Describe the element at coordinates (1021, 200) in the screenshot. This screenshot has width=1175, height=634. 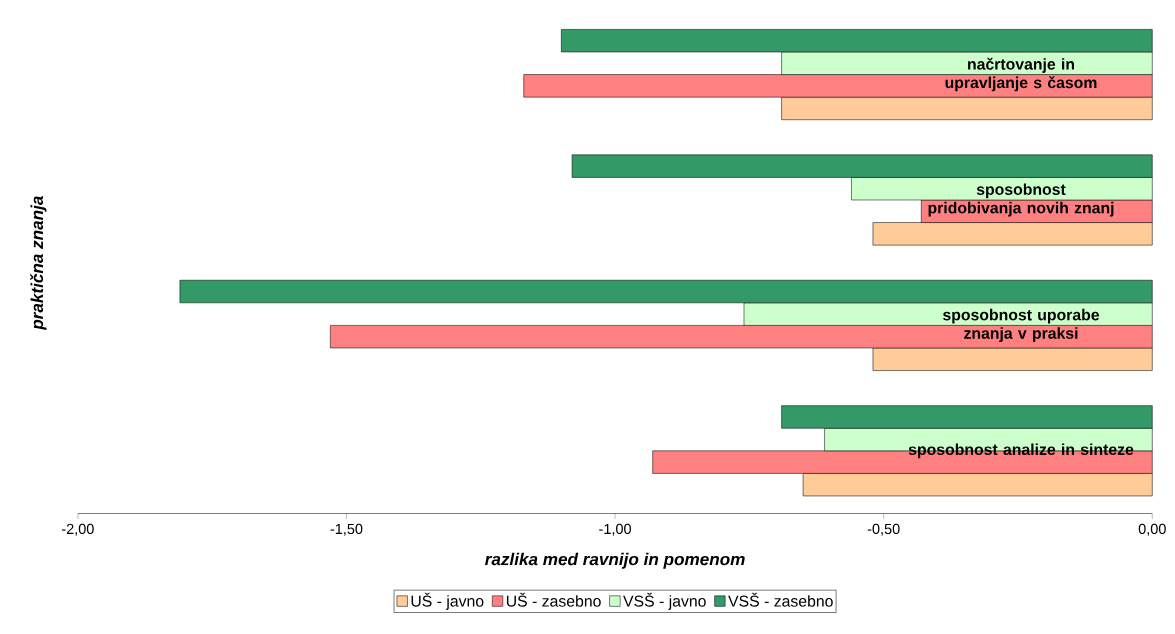
I see `y-tick-label: sposobnost pridobivanja novih znanj` at that location.